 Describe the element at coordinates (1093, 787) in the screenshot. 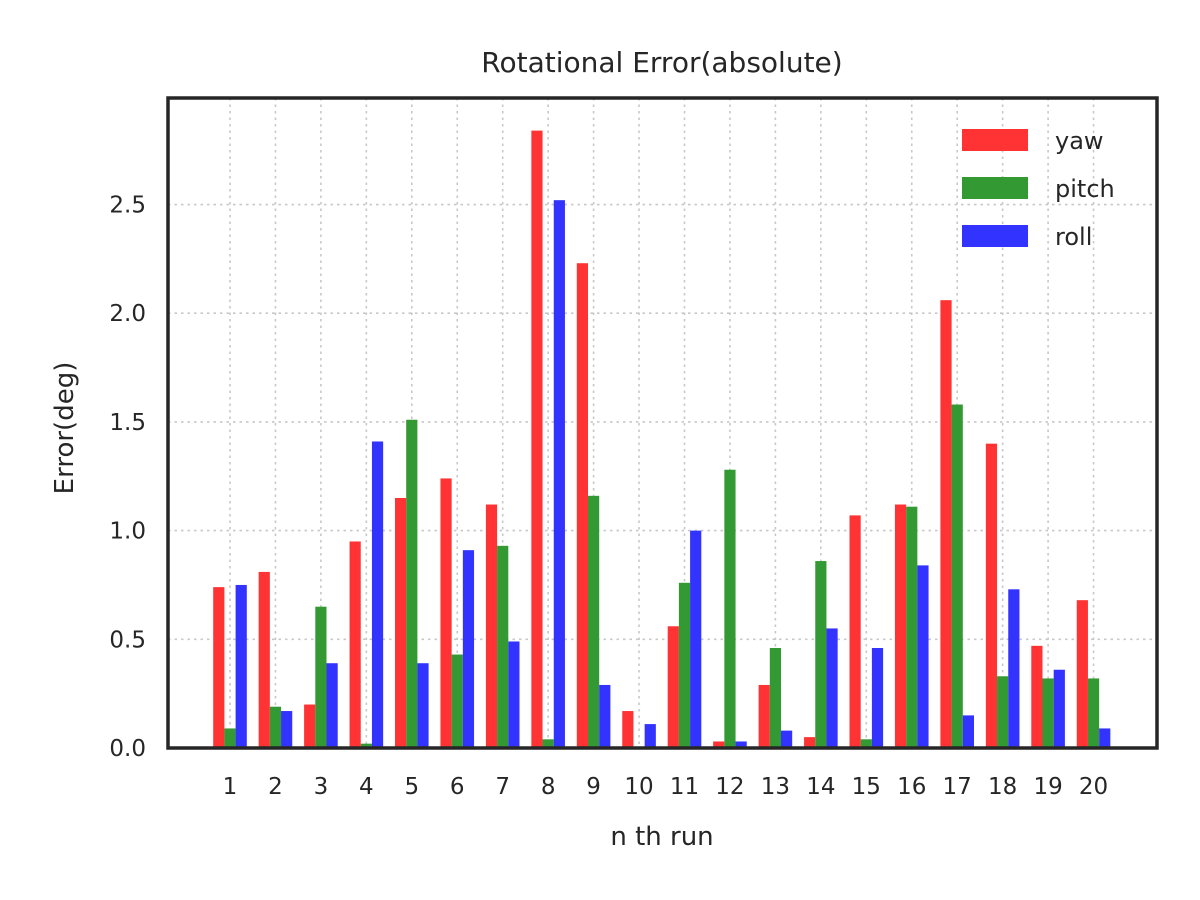

I see `x-tick-label: 20` at that location.